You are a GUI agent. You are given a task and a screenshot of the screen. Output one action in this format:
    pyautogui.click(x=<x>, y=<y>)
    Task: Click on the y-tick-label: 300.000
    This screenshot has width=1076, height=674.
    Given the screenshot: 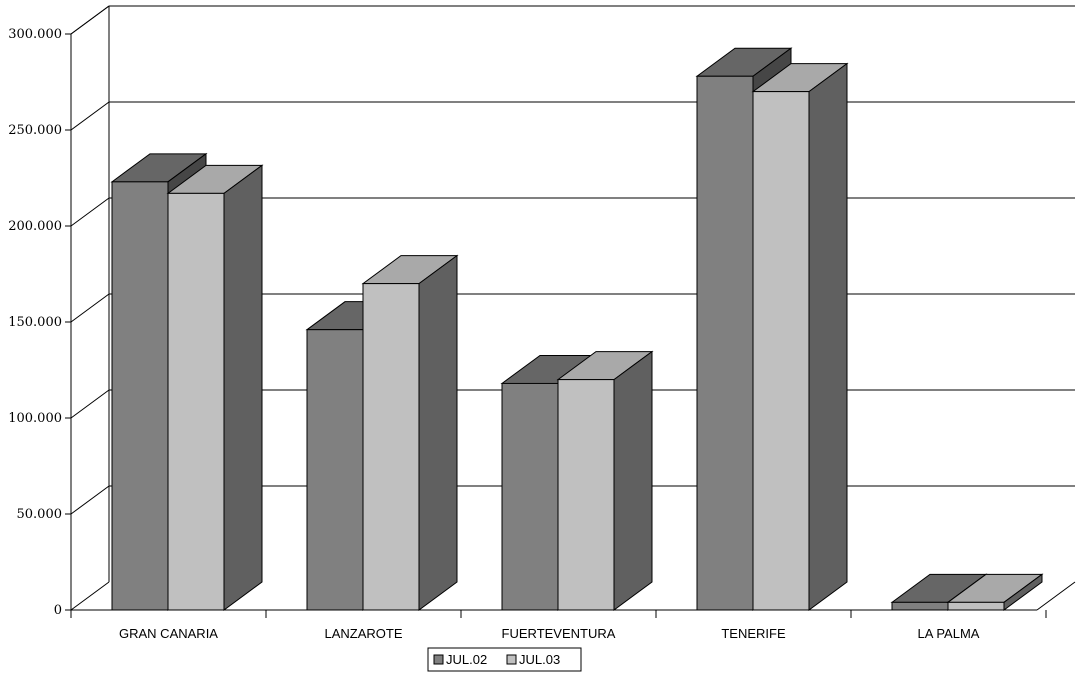 What is the action you would take?
    pyautogui.click(x=35, y=34)
    